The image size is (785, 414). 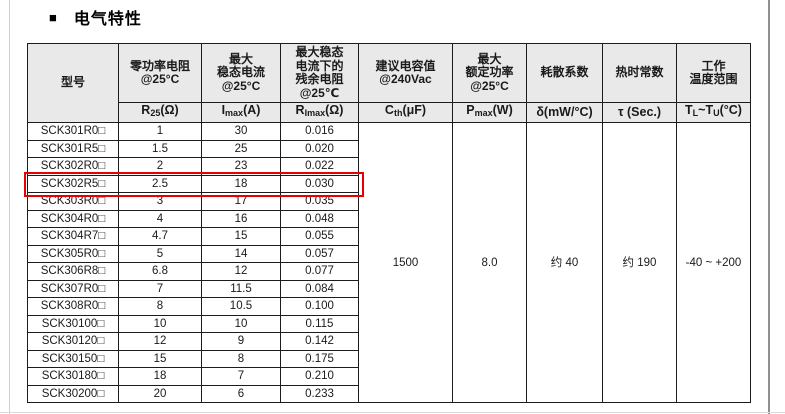 What do you see at coordinates (319, 131) in the screenshot?
I see `rimax-cell: 0.016` at bounding box center [319, 131].